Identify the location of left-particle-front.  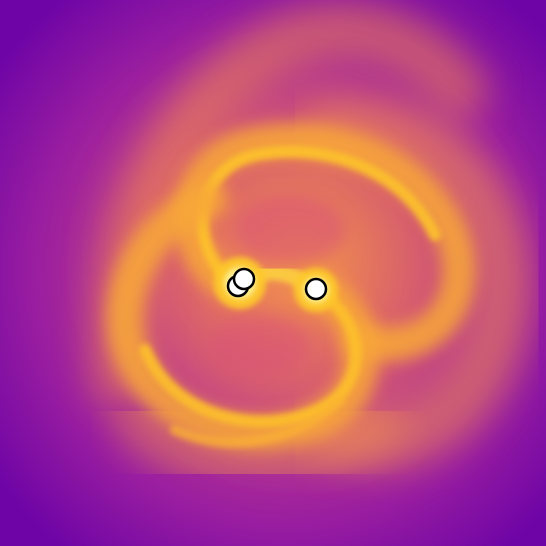
(244, 279).